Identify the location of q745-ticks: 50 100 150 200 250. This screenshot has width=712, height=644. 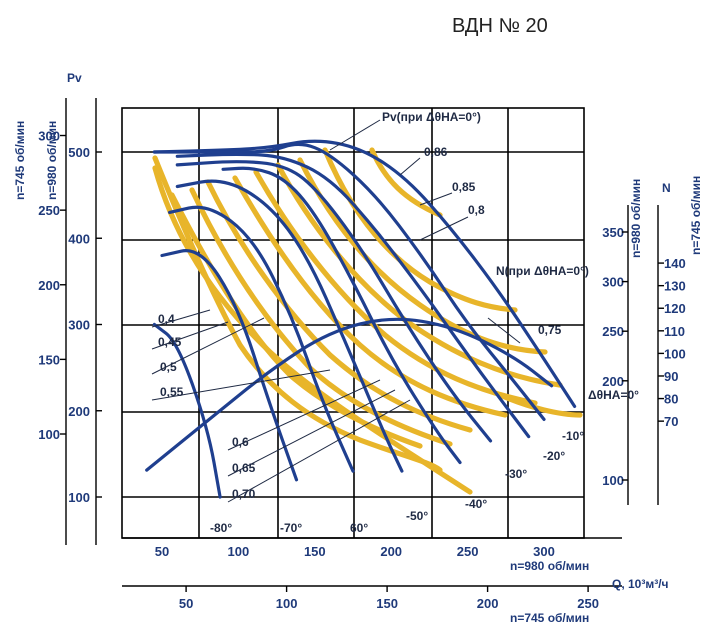
(389, 598).